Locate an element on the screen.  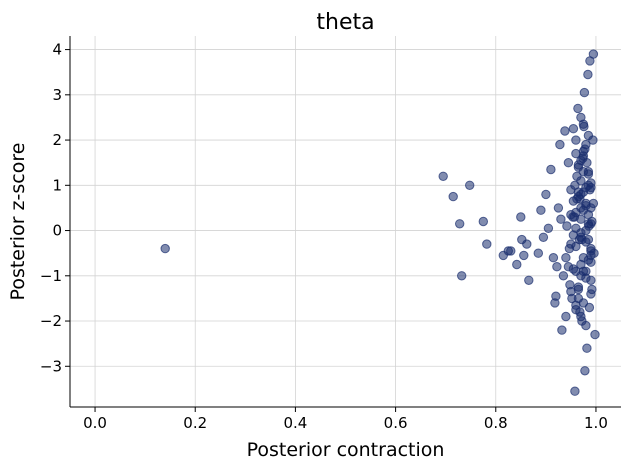
y-tick-label: 3 is located at coordinates (57, 95).